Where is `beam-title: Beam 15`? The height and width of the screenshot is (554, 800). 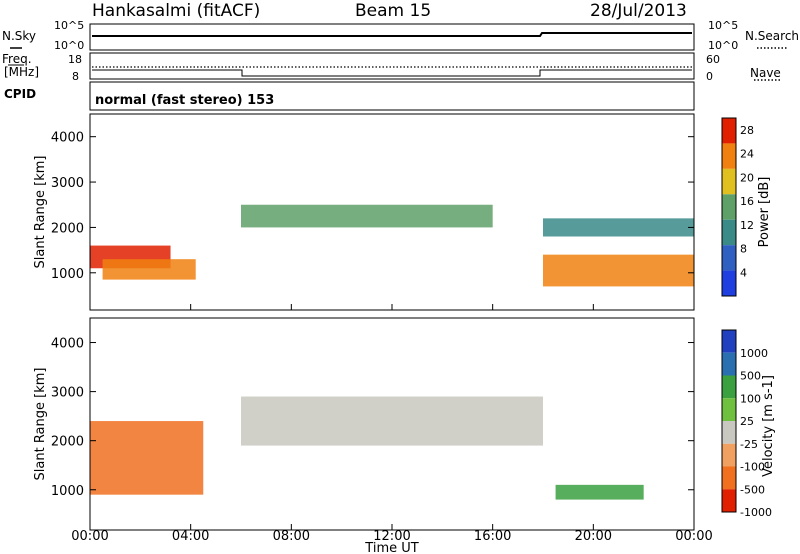 beam-title: Beam 15 is located at coordinates (393, 11).